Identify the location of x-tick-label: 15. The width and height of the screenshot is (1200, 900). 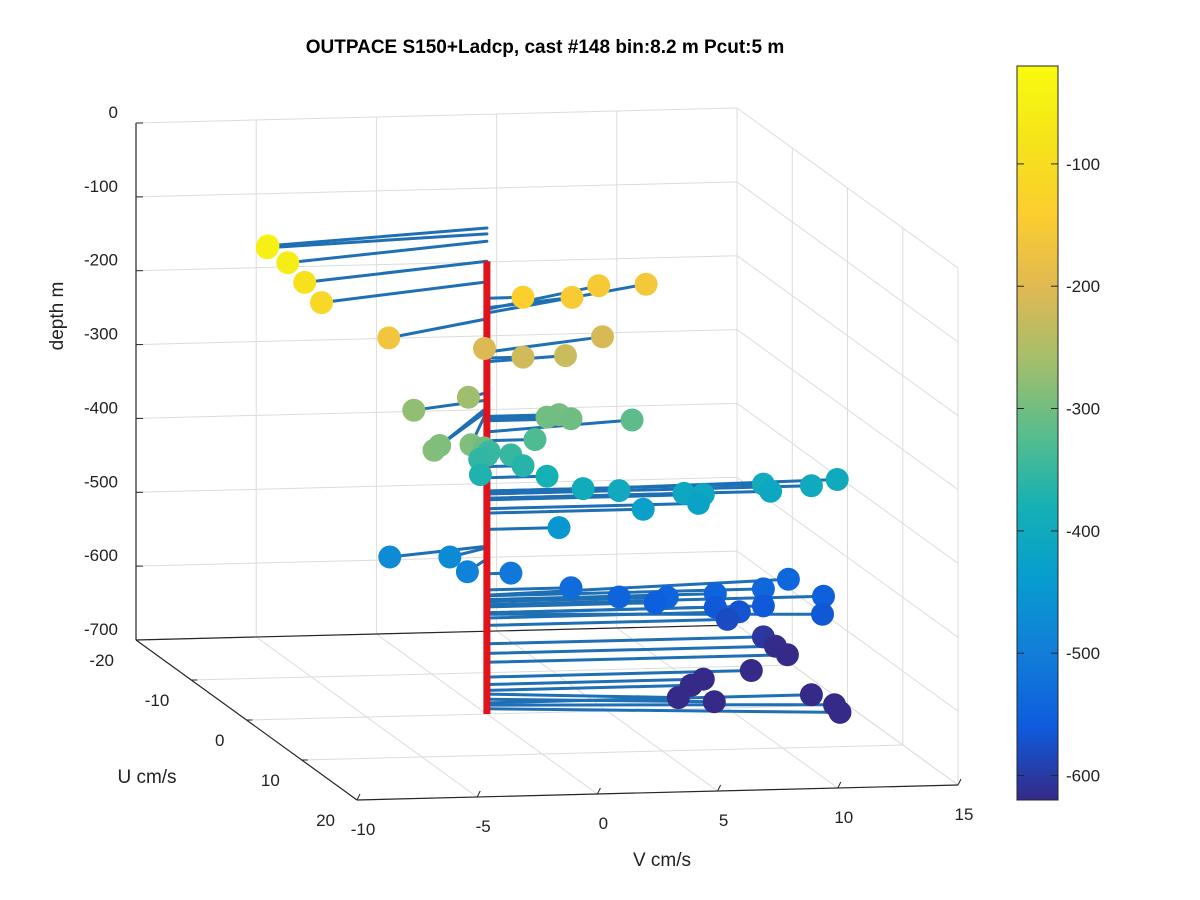
(964, 814).